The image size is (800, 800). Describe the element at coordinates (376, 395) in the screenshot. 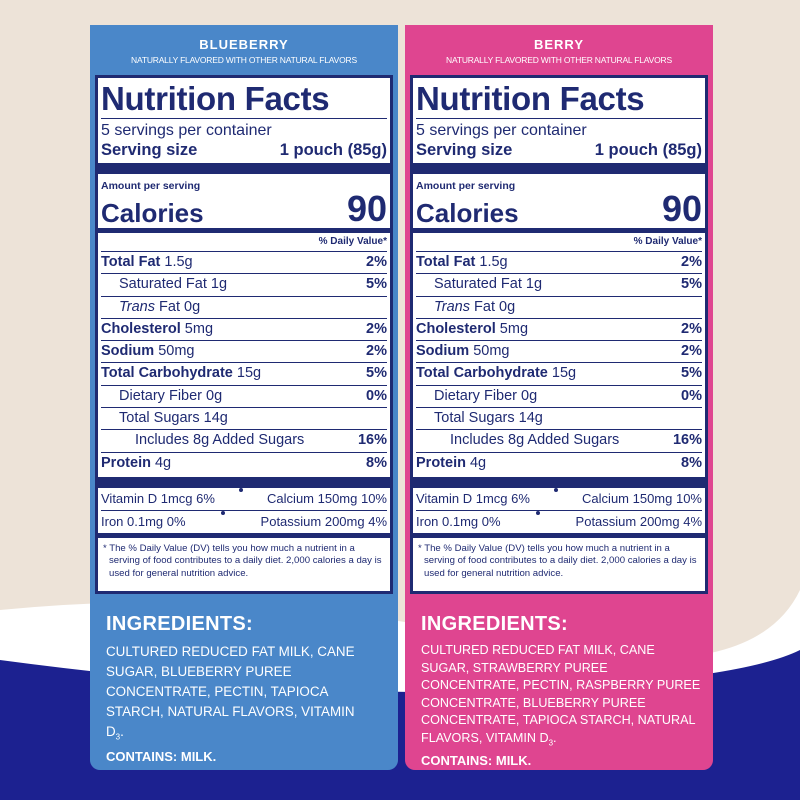

I see `daily-value: 0%` at that location.